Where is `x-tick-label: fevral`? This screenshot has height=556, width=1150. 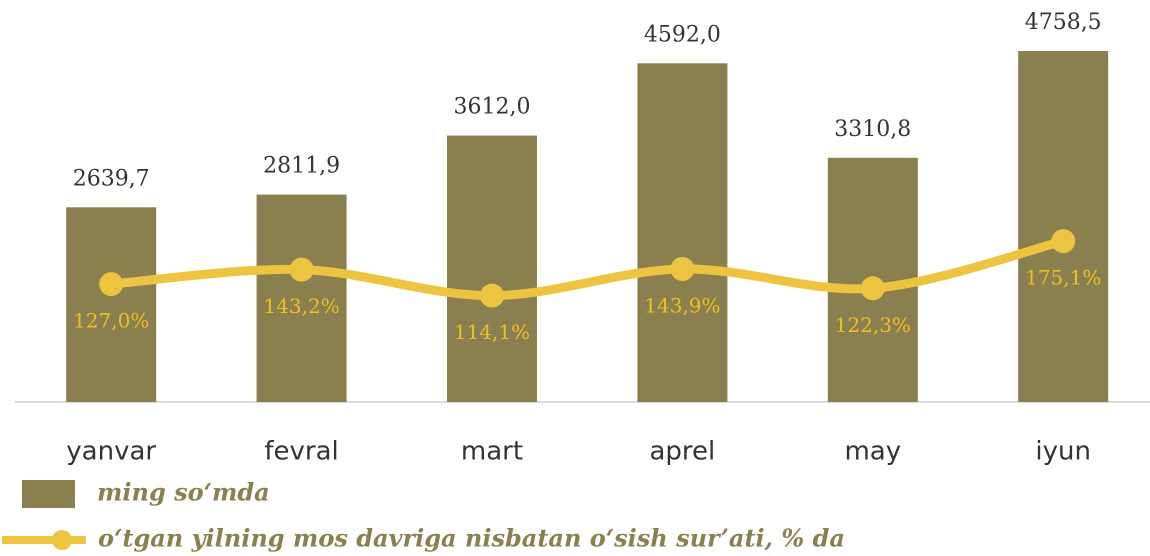
x-tick-label: fevral is located at coordinates (301, 452).